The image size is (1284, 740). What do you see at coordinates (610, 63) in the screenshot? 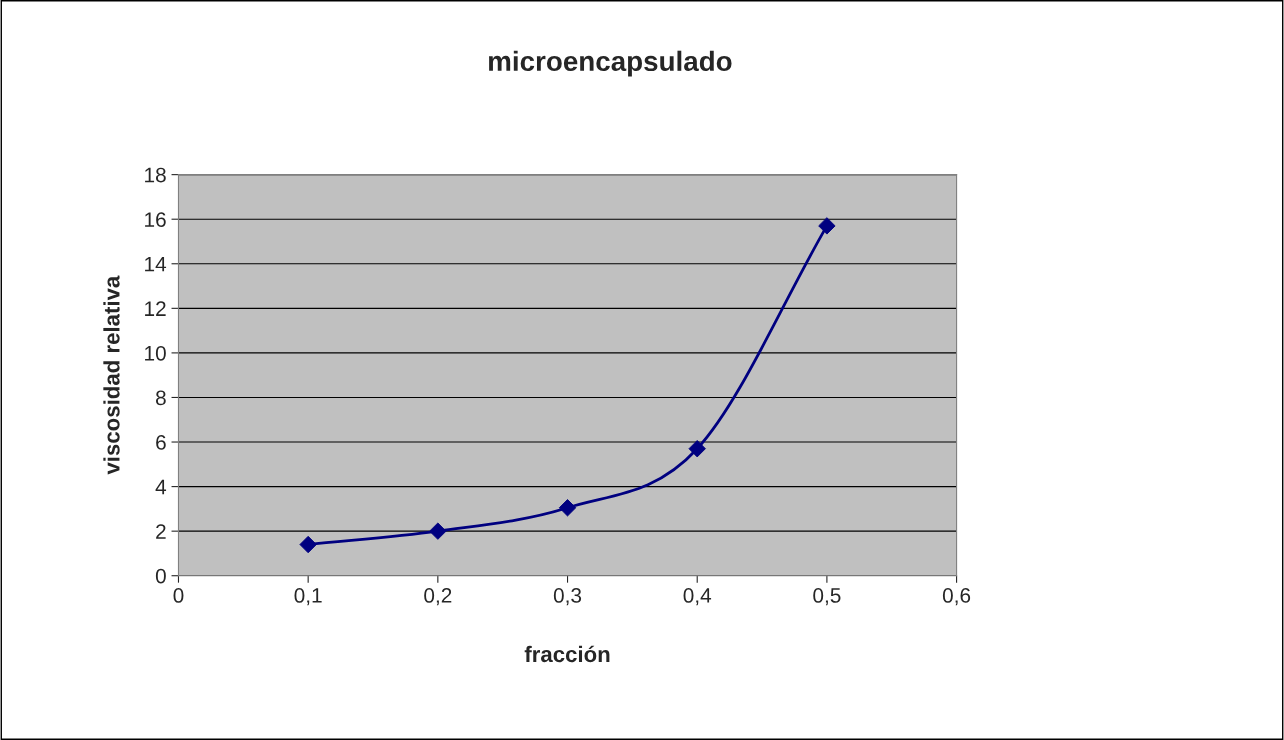
I see `chart-title: microencapsulado` at bounding box center [610, 63].